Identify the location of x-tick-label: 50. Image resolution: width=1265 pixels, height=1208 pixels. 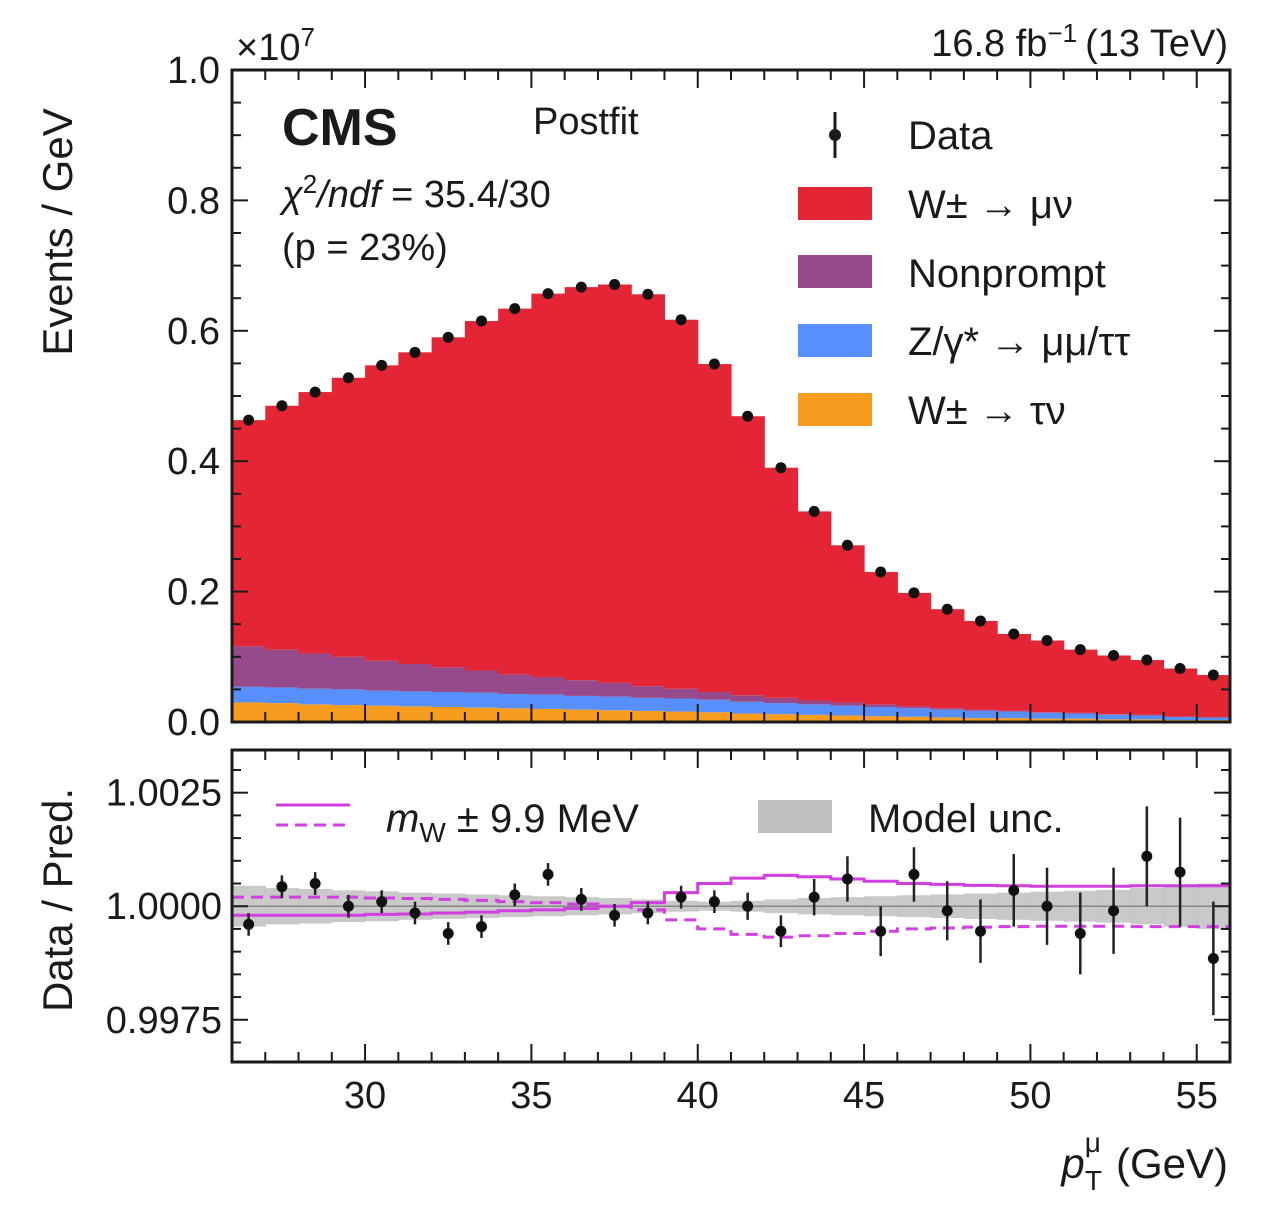
(1030, 1096).